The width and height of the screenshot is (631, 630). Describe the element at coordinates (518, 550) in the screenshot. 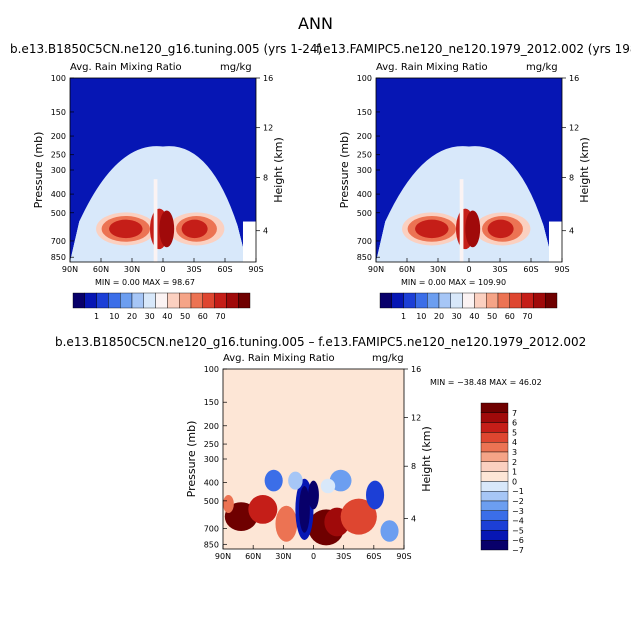

I see `colorbar-label: −7` at that location.